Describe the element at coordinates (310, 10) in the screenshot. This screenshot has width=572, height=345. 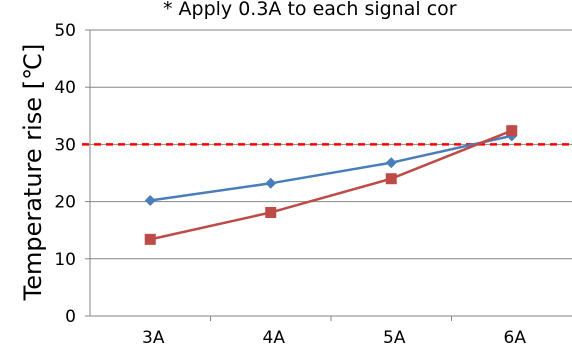
I see `chart-note: * Apply 0.3A to each signal cor` at that location.